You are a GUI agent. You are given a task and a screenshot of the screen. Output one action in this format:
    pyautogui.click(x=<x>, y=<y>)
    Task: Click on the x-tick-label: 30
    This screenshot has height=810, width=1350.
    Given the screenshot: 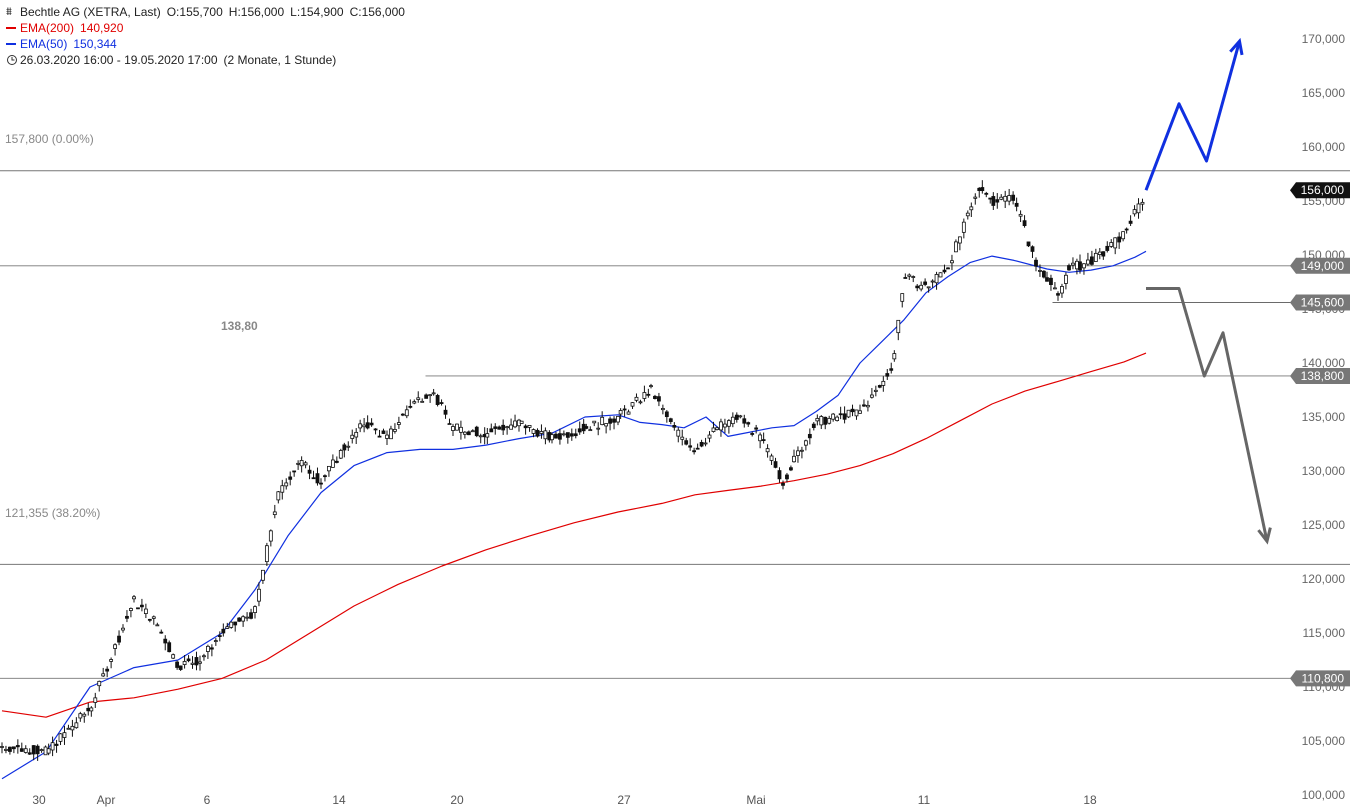 What is the action you would take?
    pyautogui.click(x=39, y=800)
    